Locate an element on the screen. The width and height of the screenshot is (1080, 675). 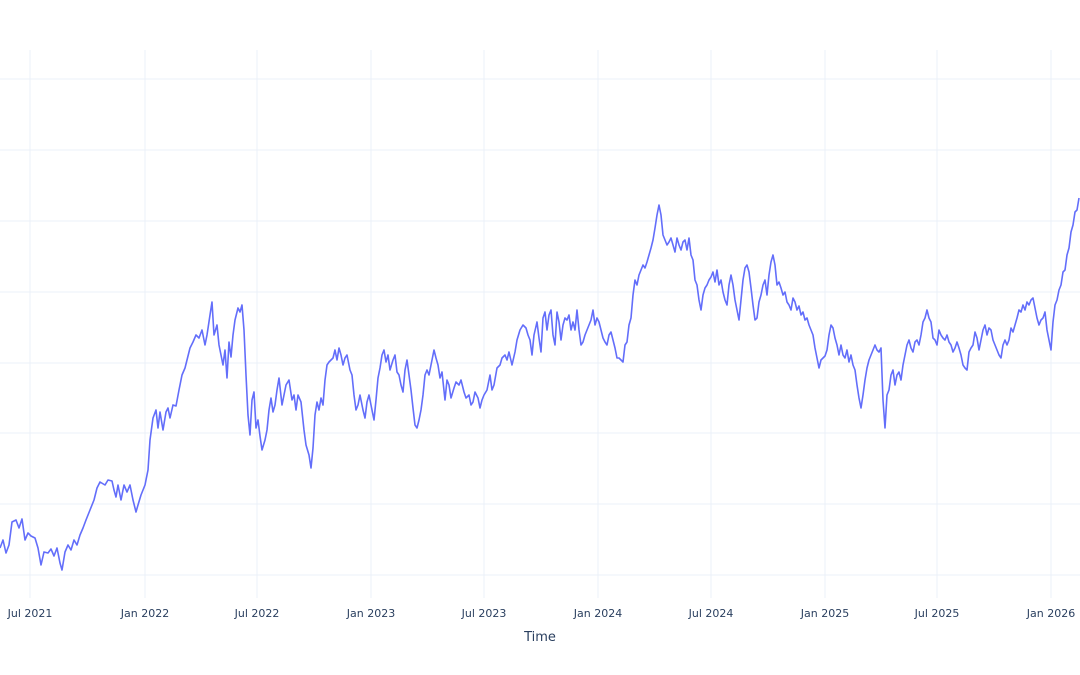
x-tick-label: Jul 2021 is located at coordinates (30, 613).